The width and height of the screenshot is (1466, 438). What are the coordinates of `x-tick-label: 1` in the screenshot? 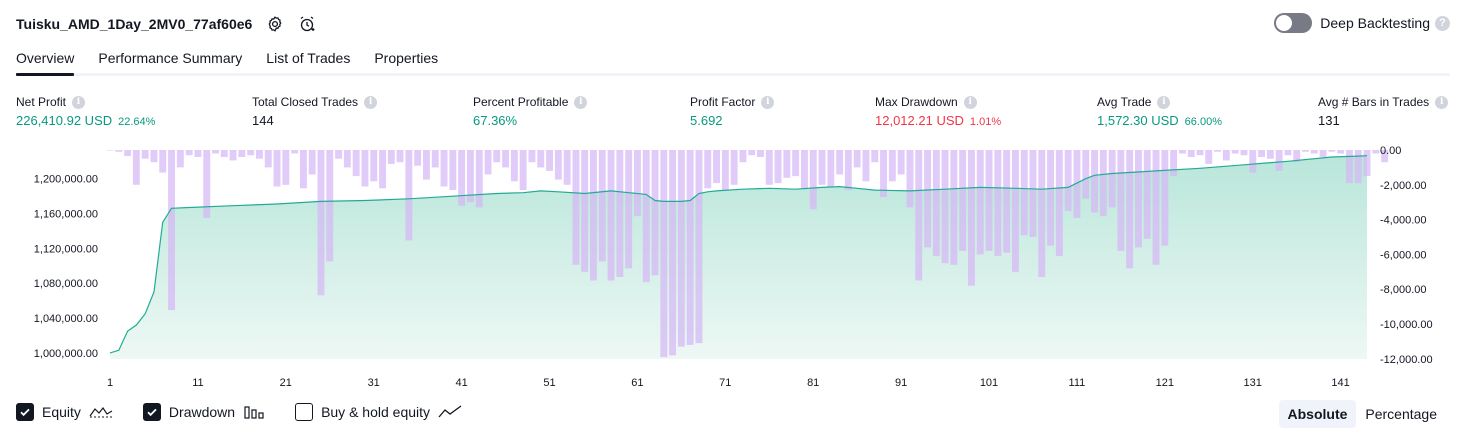 It's located at (110, 383).